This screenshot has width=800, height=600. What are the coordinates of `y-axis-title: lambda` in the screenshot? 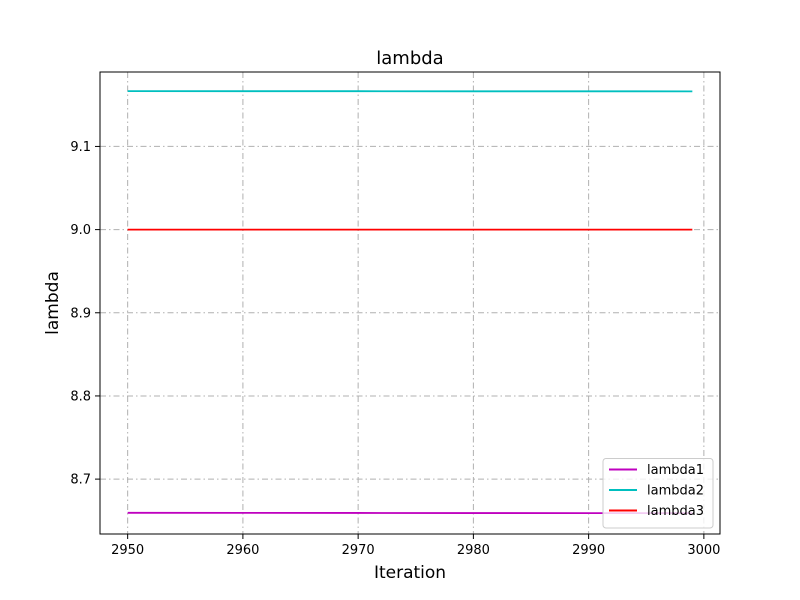 It's located at (53, 303).